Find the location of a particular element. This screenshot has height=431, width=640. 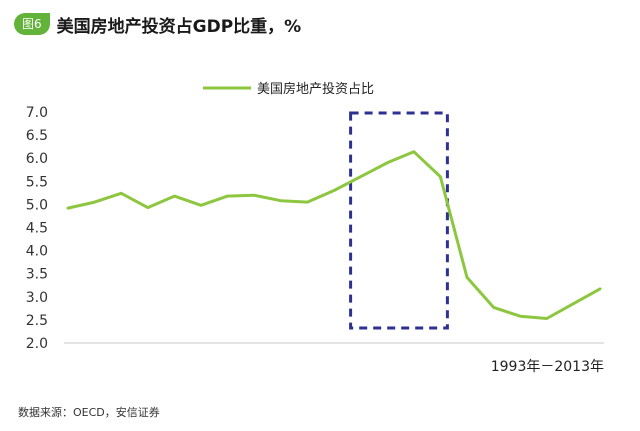

highlight-box-group is located at coordinates (399, 220).